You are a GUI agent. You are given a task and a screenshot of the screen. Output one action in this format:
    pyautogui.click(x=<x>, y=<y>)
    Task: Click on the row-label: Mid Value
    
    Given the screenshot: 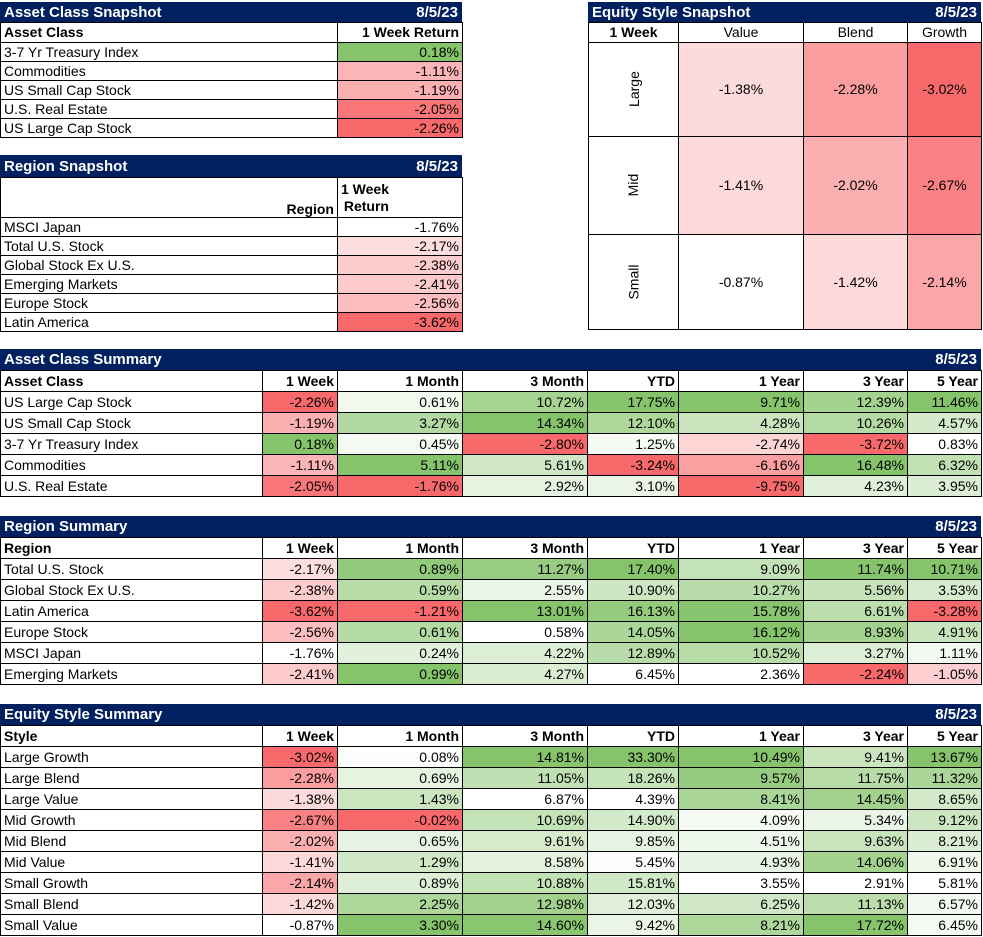 What is the action you would take?
    pyautogui.click(x=131, y=862)
    